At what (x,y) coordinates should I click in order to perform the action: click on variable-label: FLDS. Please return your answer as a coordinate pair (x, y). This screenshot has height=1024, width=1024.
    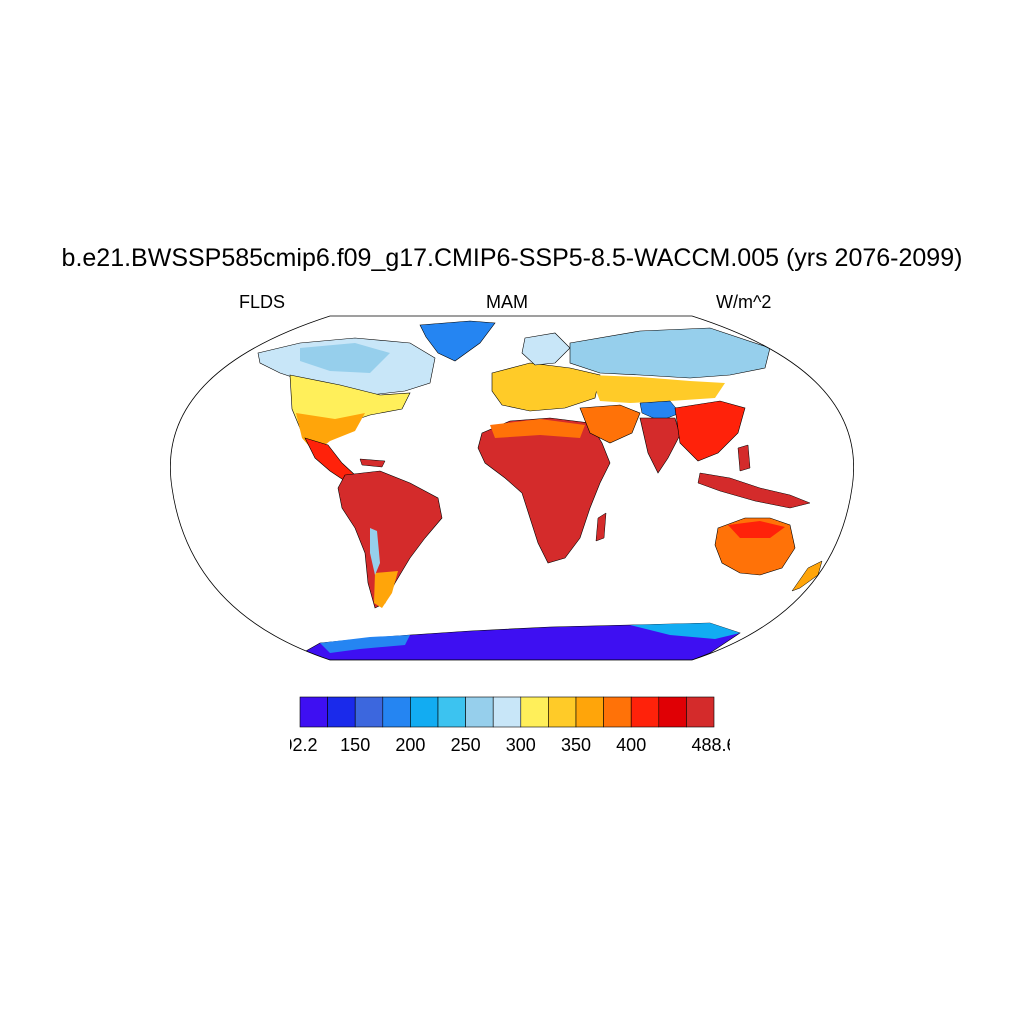
    Looking at the image, I should click on (262, 302).